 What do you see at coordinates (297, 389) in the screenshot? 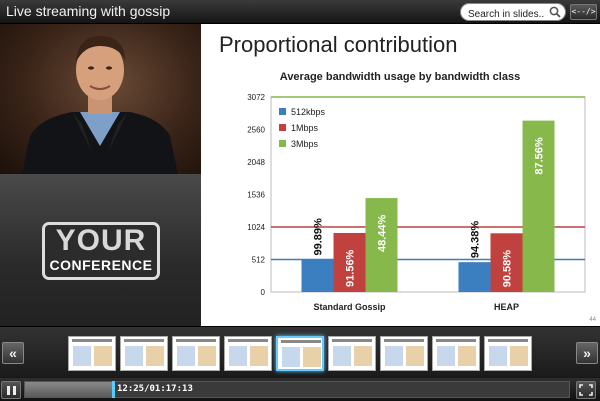
I see `progress-bar` at bounding box center [297, 389].